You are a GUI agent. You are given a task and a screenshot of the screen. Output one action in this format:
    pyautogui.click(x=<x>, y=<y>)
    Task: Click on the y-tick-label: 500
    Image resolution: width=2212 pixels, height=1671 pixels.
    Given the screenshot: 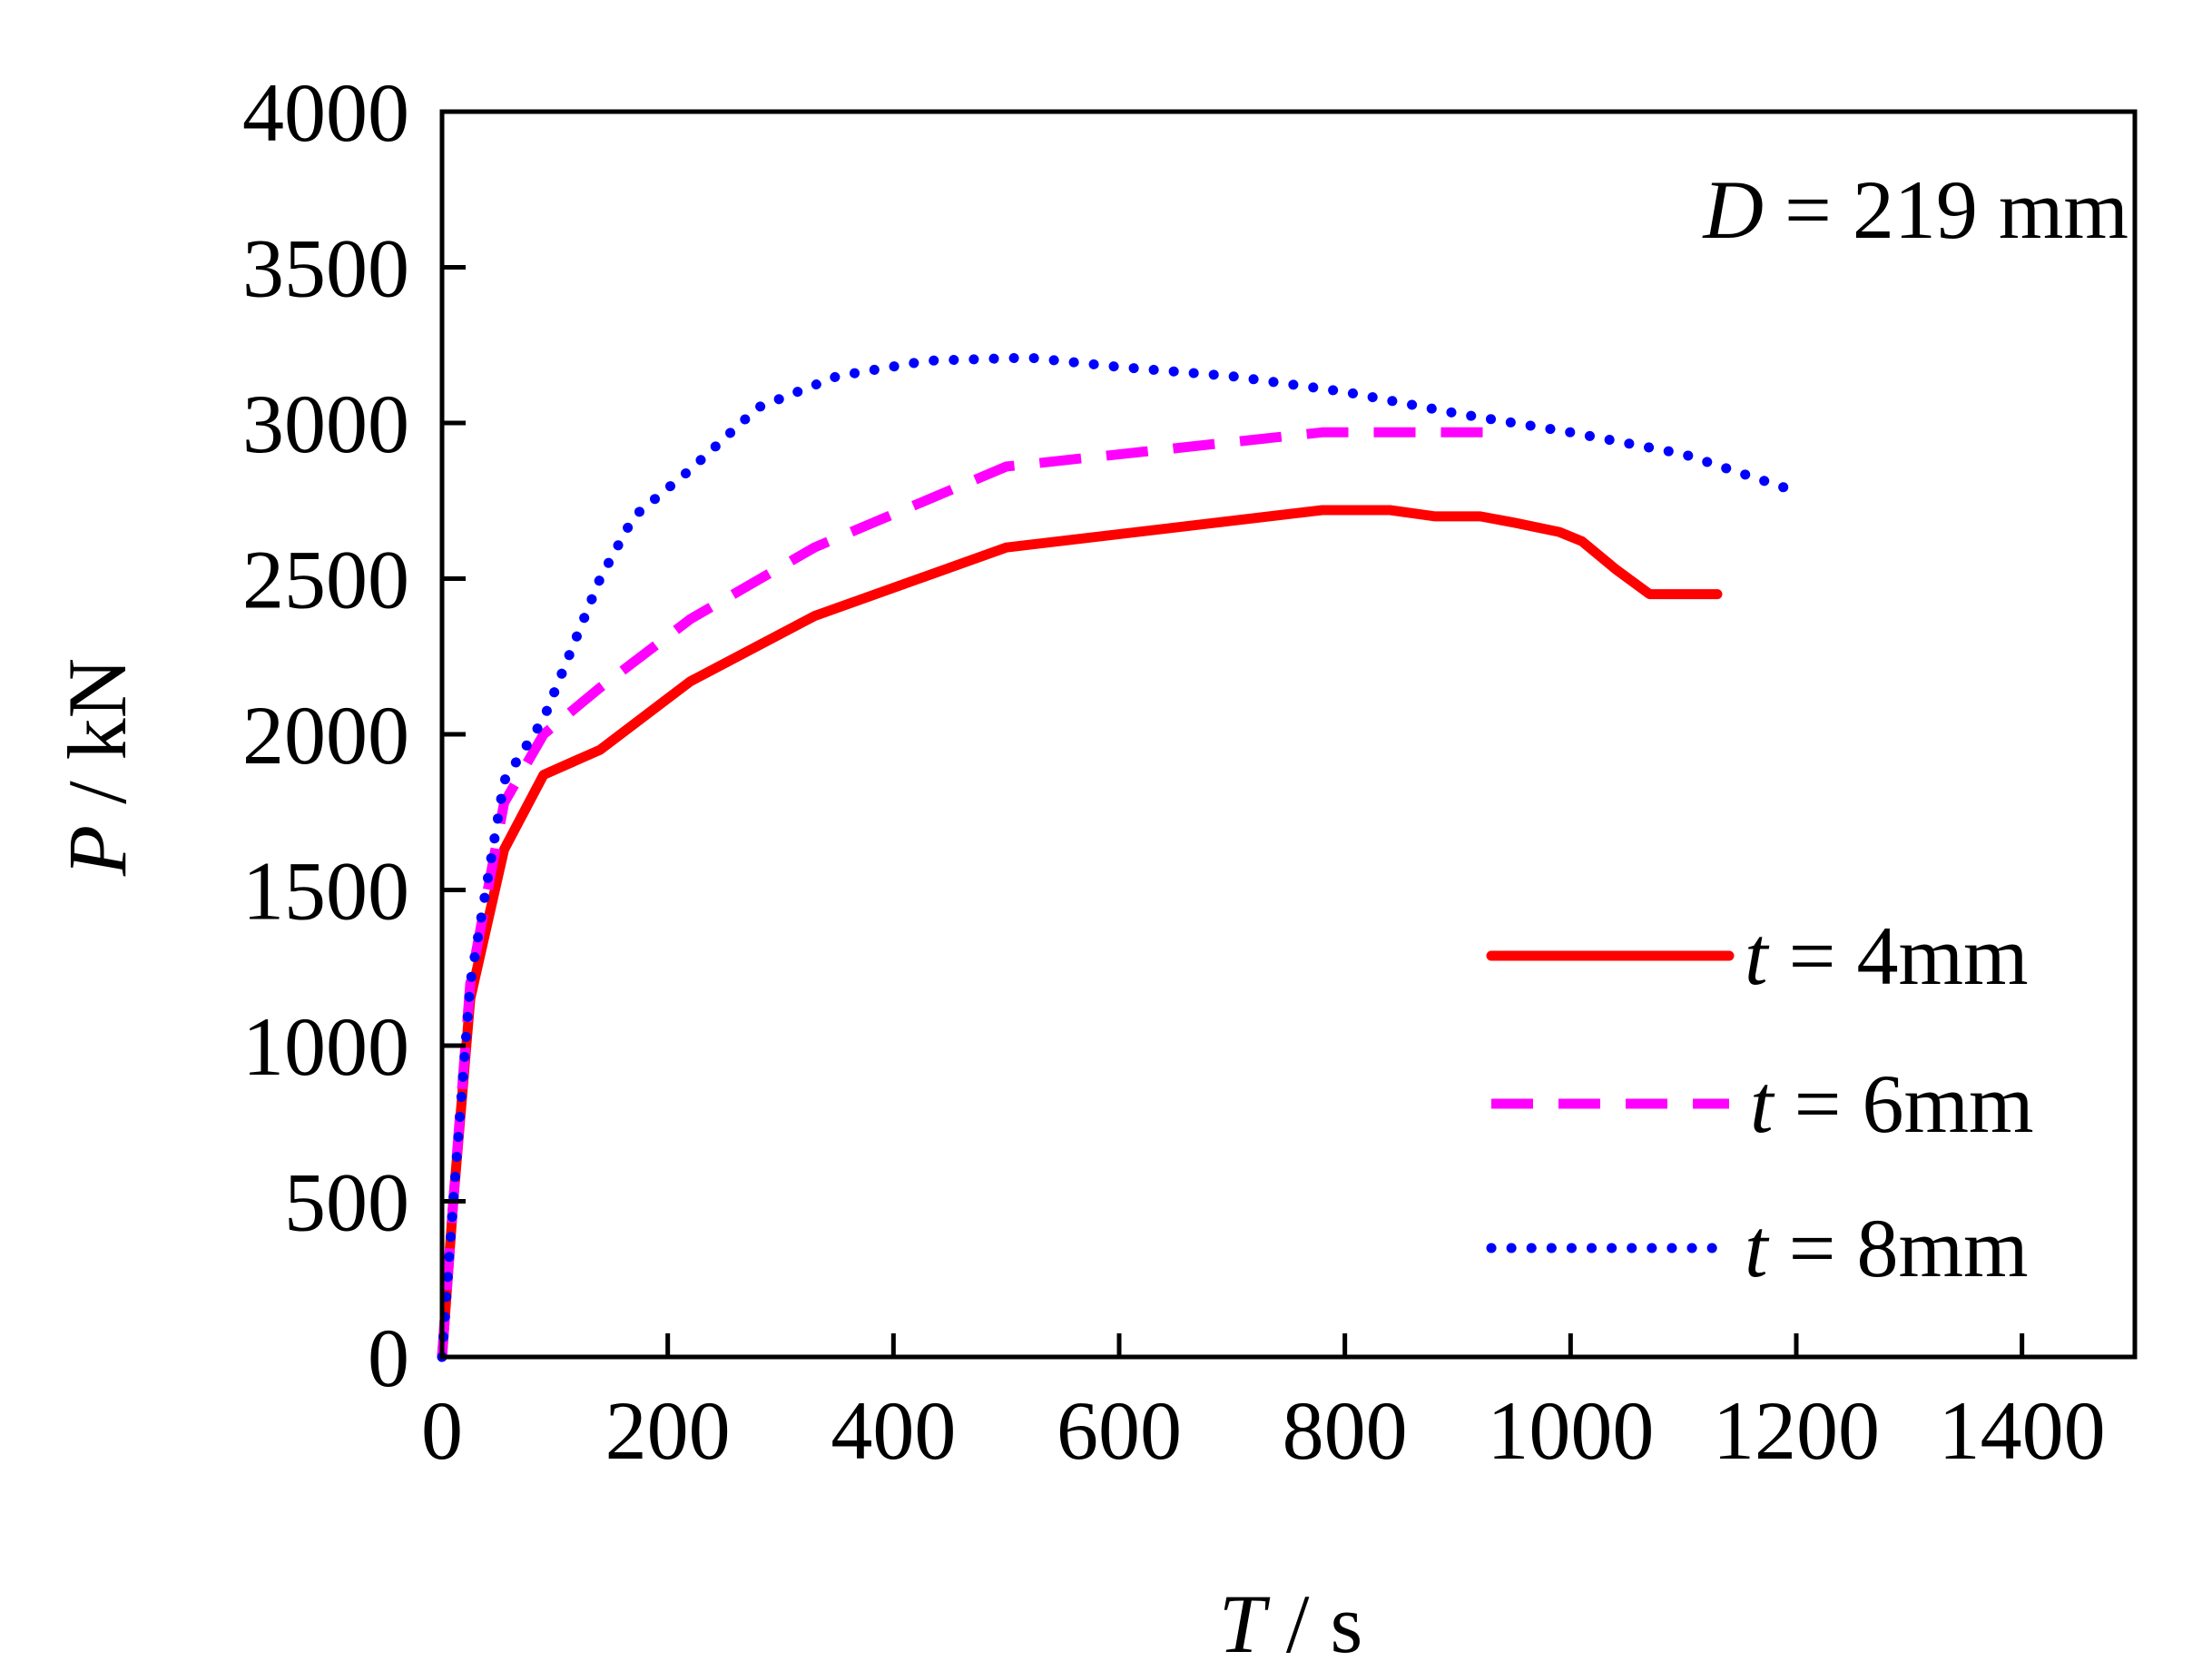 What is the action you would take?
    pyautogui.click(x=346, y=1202)
    